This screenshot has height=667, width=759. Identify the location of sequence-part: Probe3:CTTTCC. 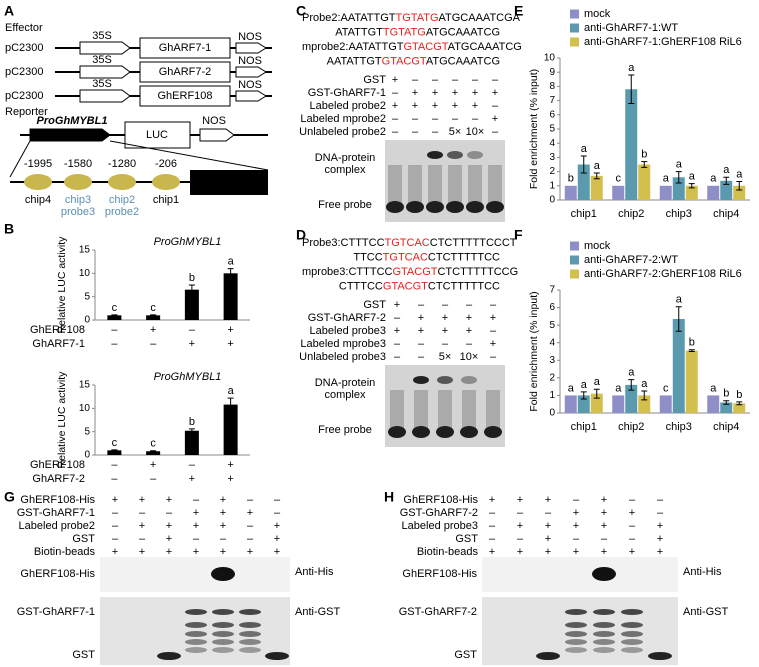
(343, 243).